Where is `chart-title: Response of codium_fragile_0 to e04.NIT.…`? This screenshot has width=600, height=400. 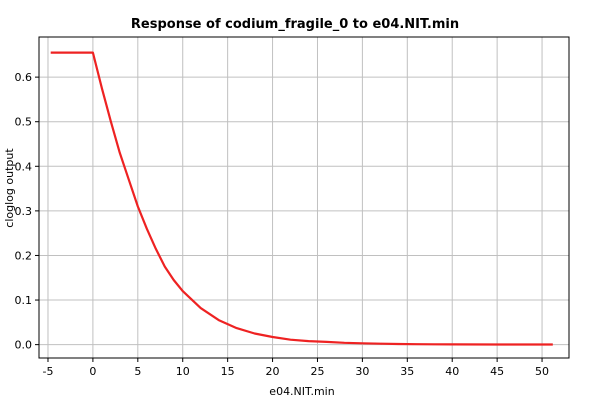
chart-title: Response of codium_fragile_0 to e04.NIT.… is located at coordinates (295, 24).